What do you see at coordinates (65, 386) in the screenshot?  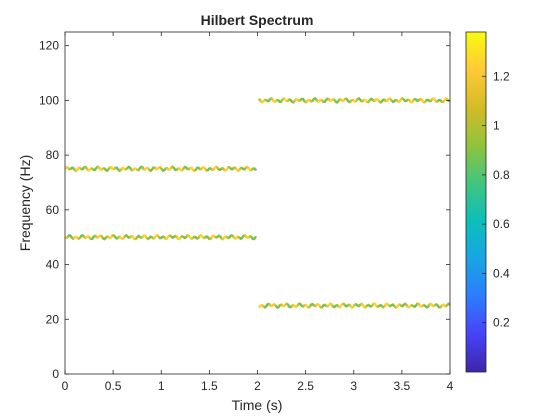 I see `x-tick-label: 0` at bounding box center [65, 386].